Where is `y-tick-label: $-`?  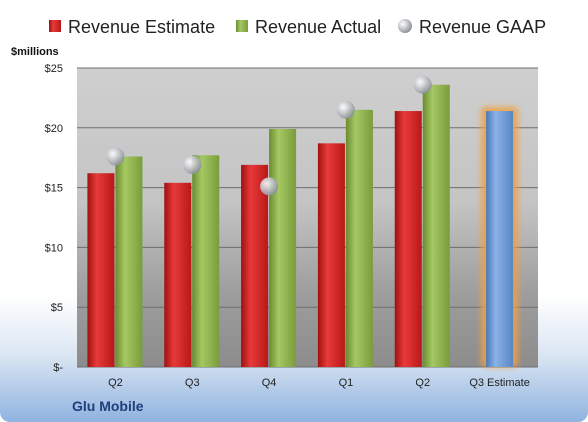 y-tick-label: $- is located at coordinates (58, 368).